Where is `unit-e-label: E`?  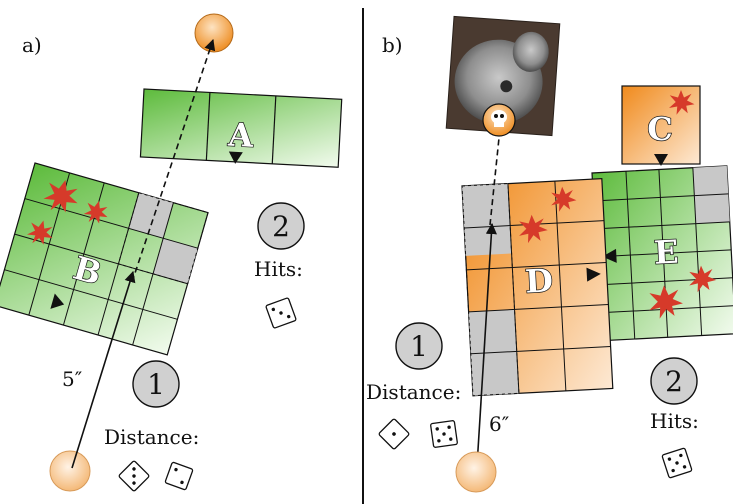
unit-e-label: E is located at coordinates (666, 252).